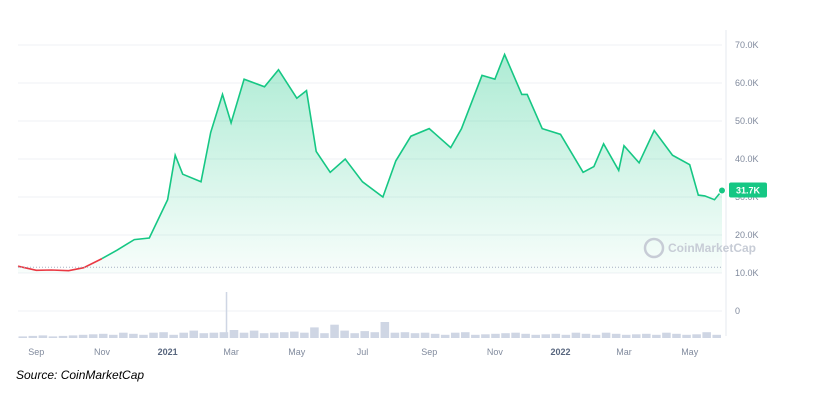  Describe the element at coordinates (747, 121) in the screenshot. I see `y-tick-label: 50.0K` at that location.